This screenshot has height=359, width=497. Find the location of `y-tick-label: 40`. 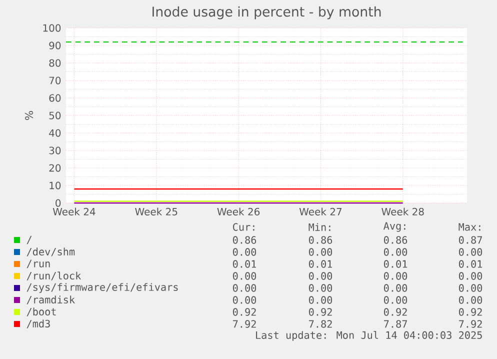

y-tick-label: 40 is located at coordinates (55, 133).